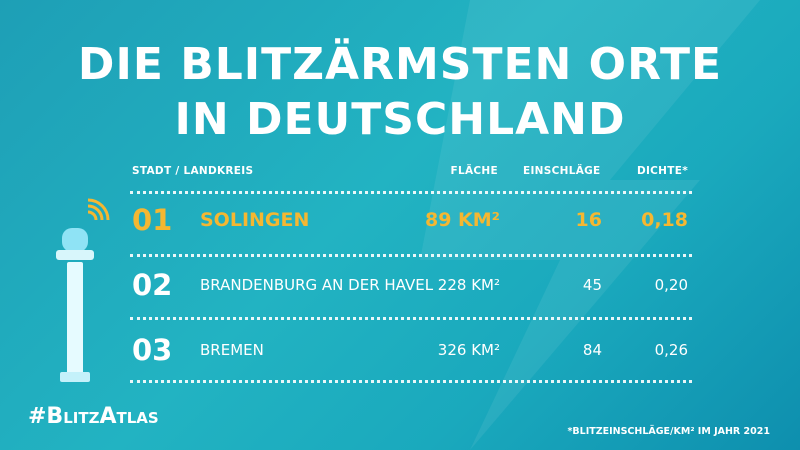 Image resolution: width=800 pixels, height=450 pixels. What do you see at coordinates (562, 171) in the screenshot?
I see `column-header: EINSCHLÄGE` at bounding box center [562, 171].